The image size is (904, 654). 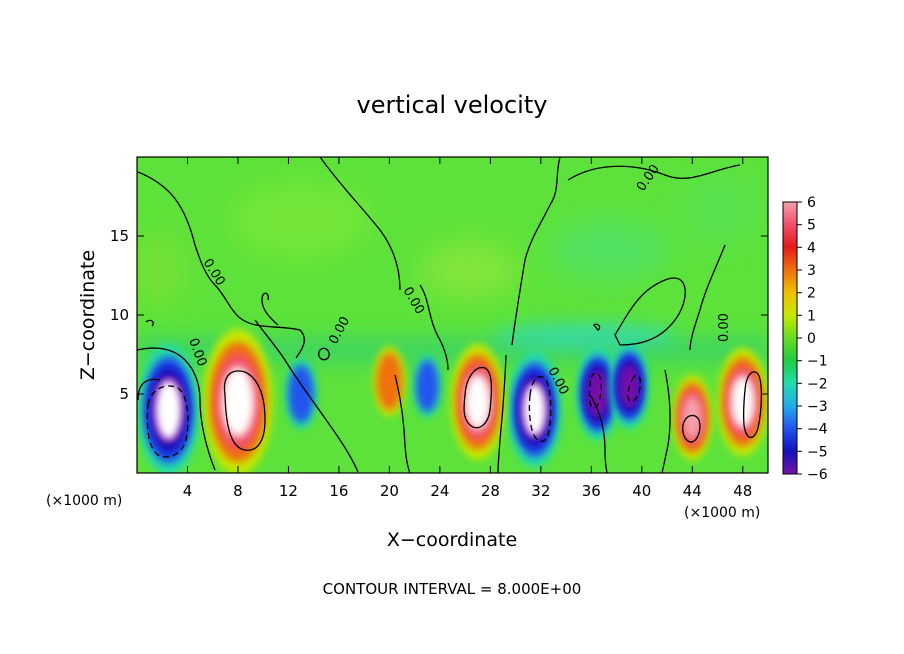 I want to click on chart-title: vertical velocity, so click(x=452, y=105).